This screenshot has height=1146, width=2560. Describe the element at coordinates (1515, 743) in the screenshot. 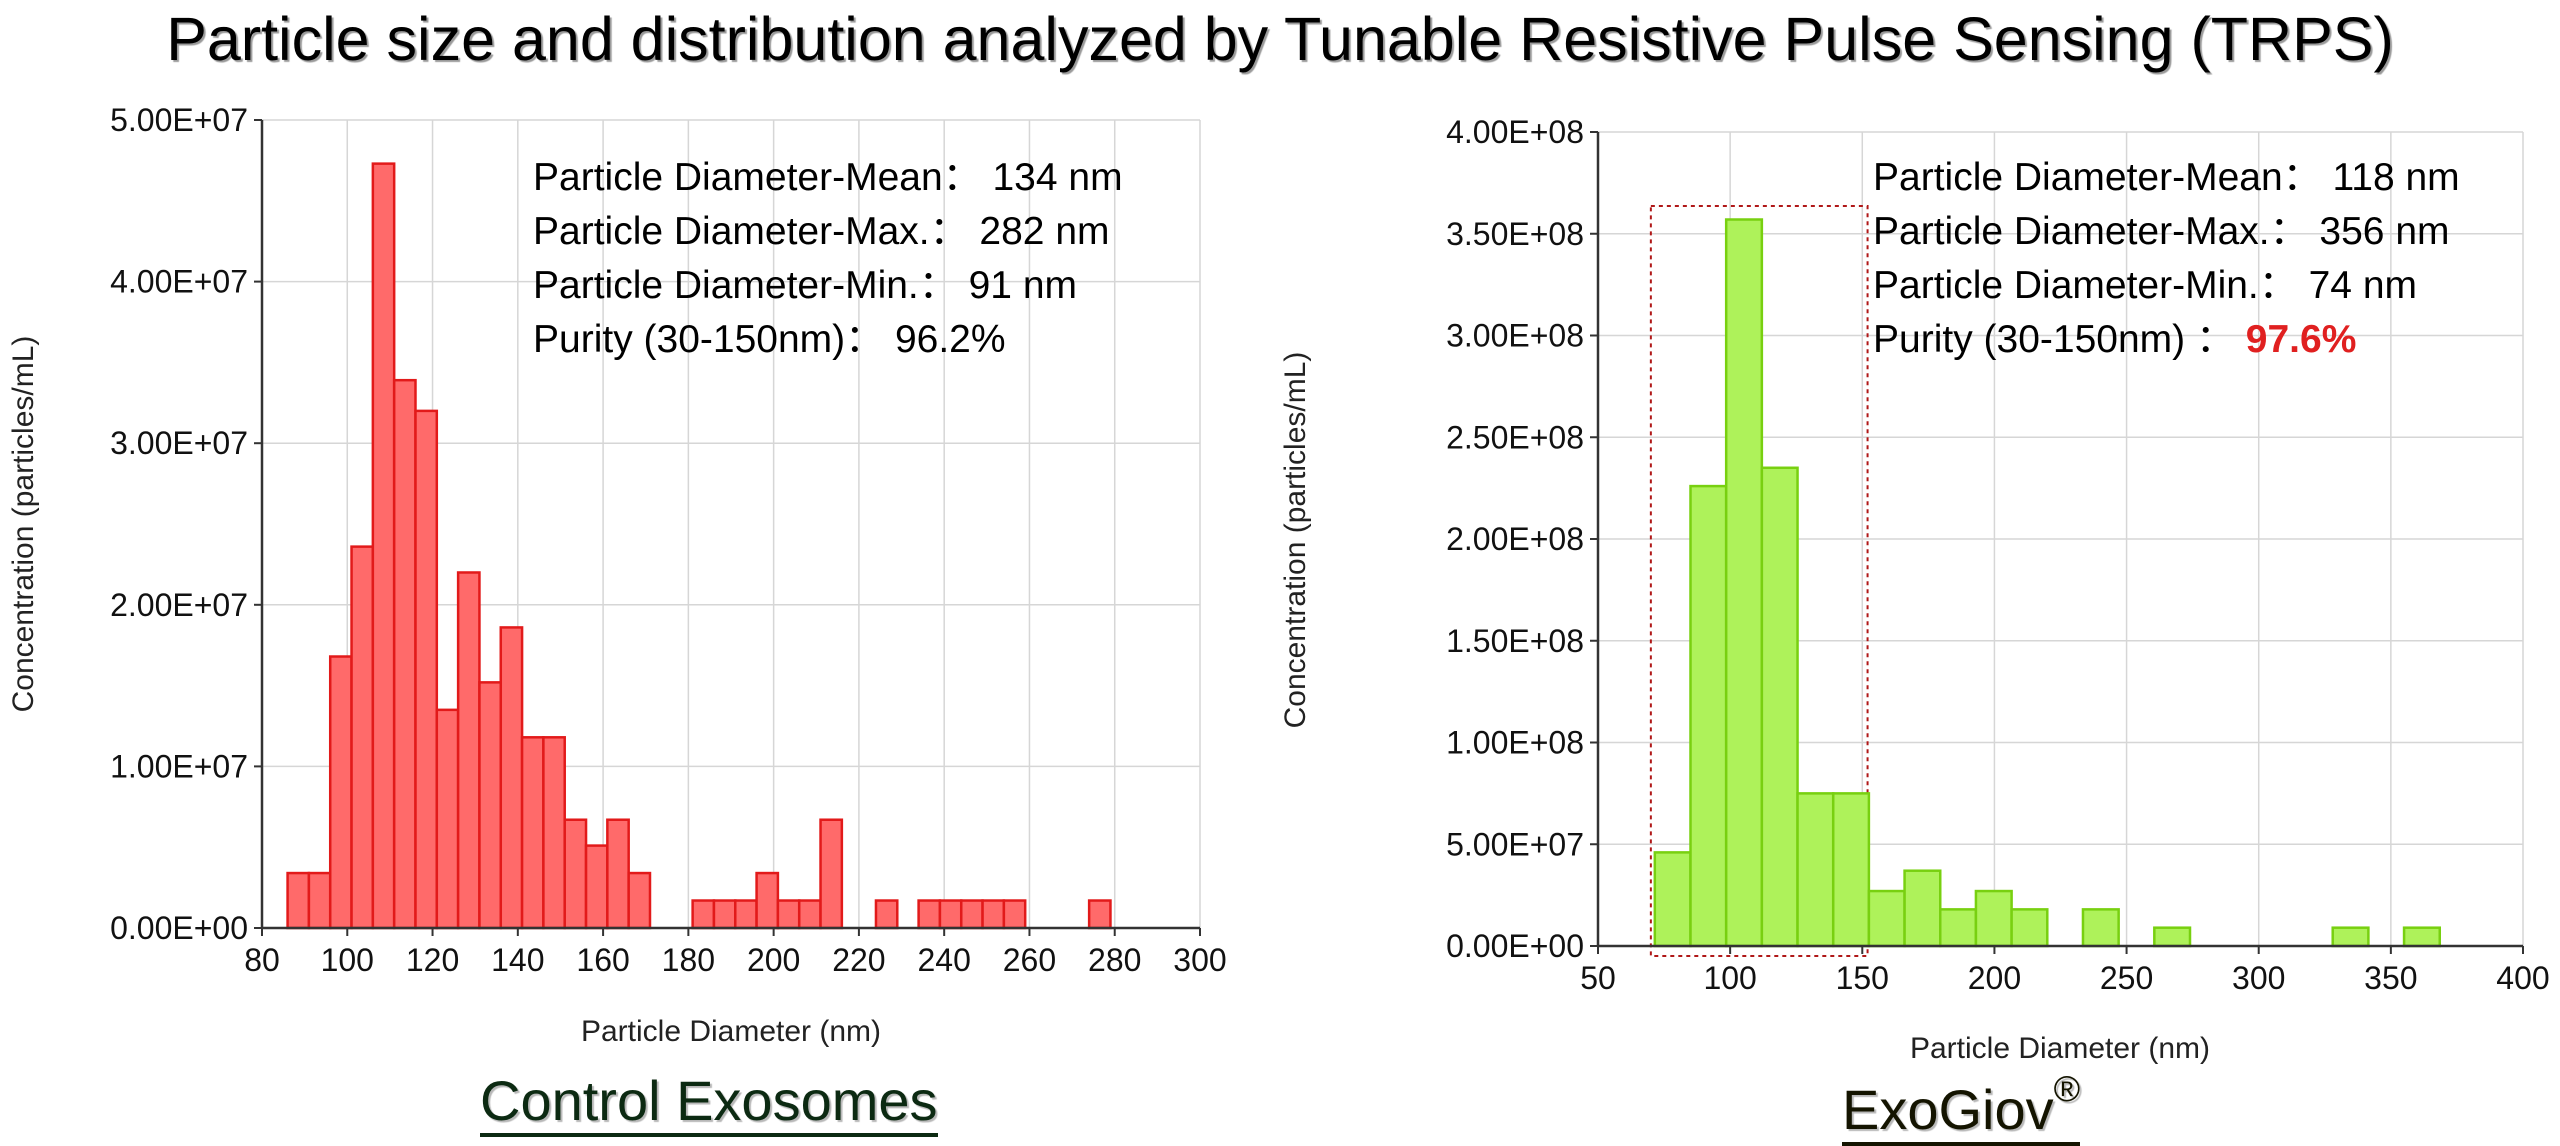

I see `y-tick-label: 1.00E+08` at that location.